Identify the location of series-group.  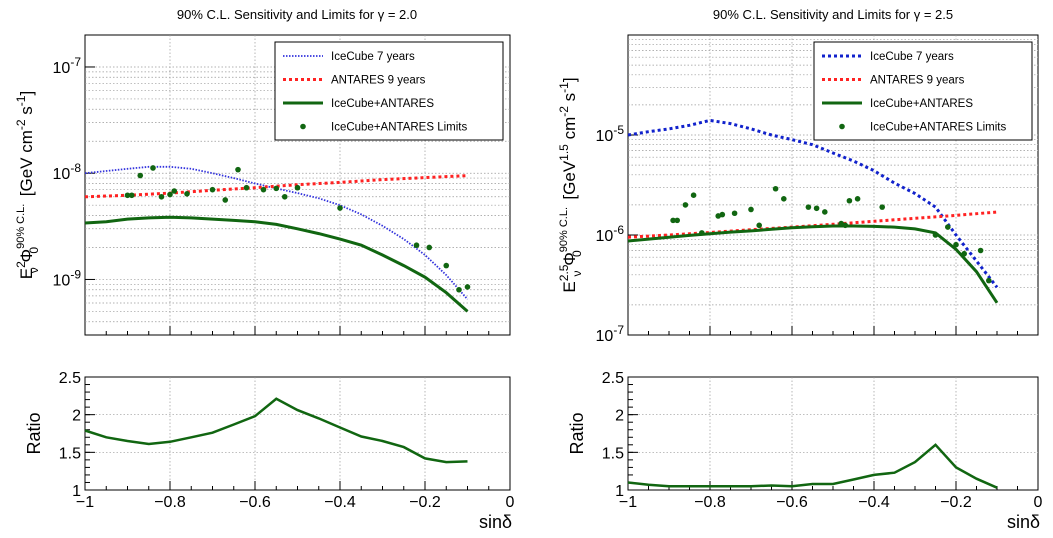
(813, 211).